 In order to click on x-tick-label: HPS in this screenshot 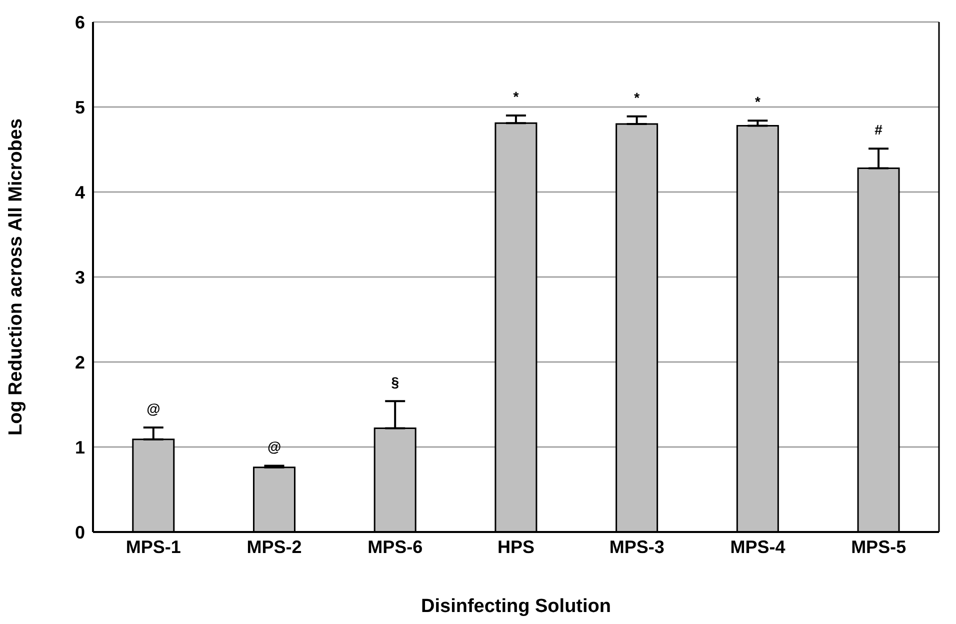, I will do `click(516, 546)`.